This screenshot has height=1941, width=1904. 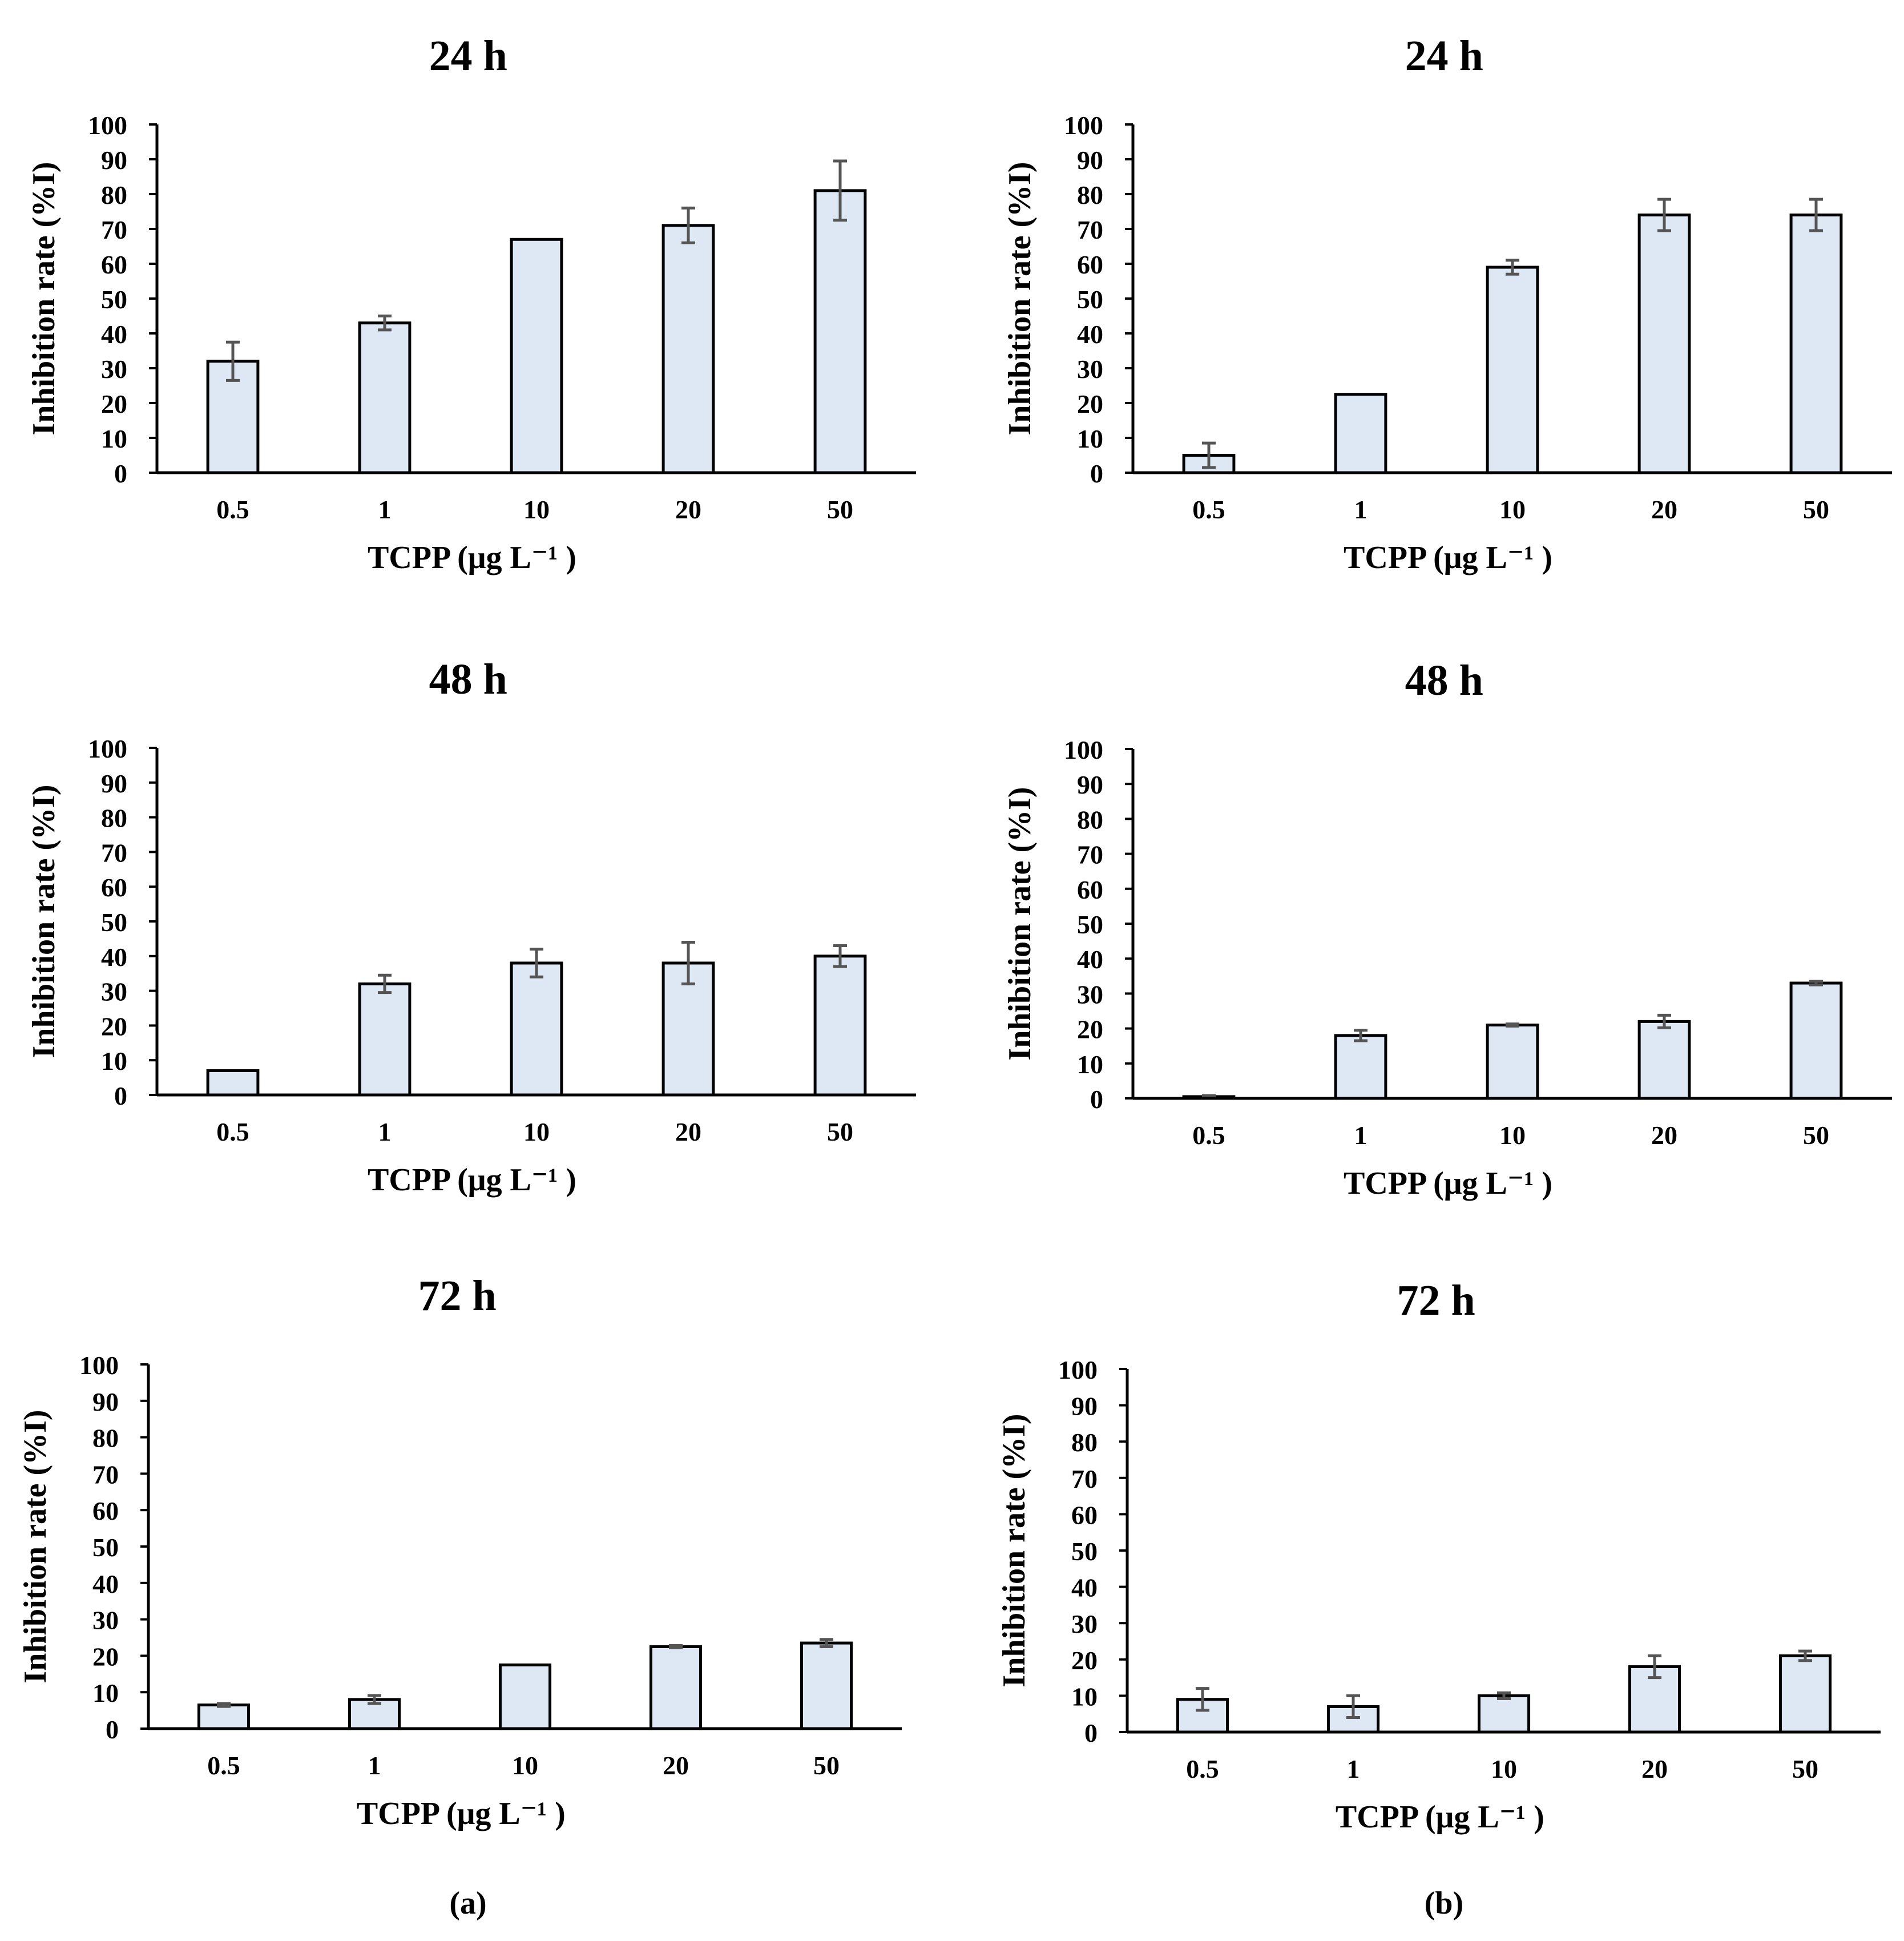 I want to click on panel-label-b: (b), so click(x=1444, y=1904).